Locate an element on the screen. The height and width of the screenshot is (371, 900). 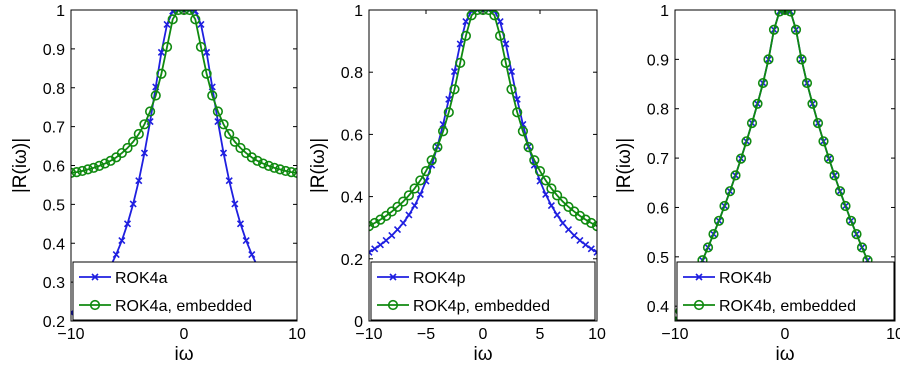
x-tick-label: −10 is located at coordinates (674, 334).